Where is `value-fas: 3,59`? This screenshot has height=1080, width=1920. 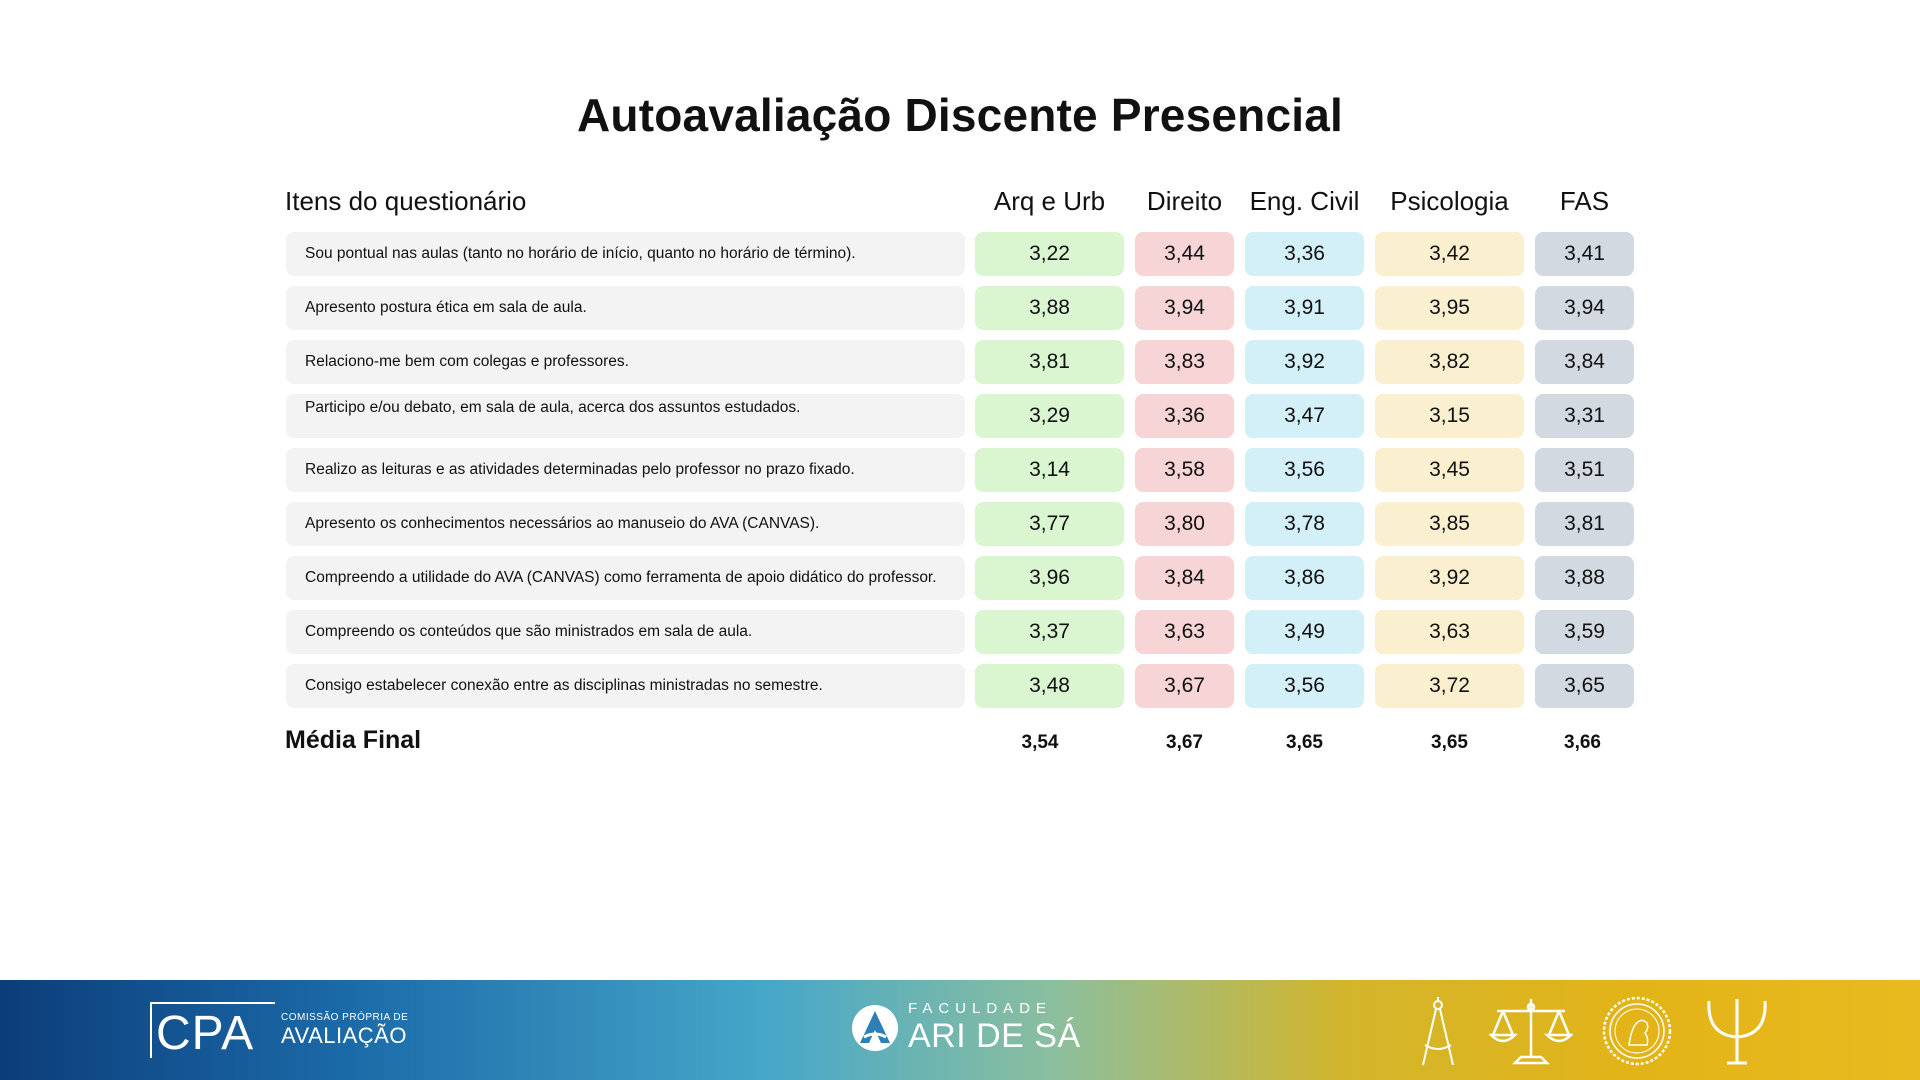
value-fas: 3,59 is located at coordinates (1584, 632).